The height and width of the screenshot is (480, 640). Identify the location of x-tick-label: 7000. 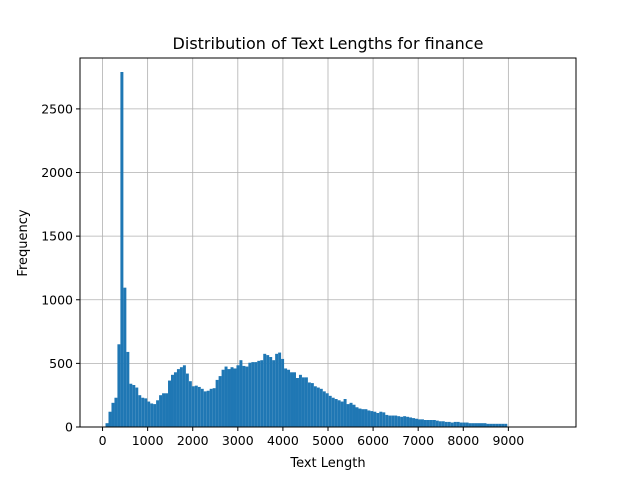
(418, 440).